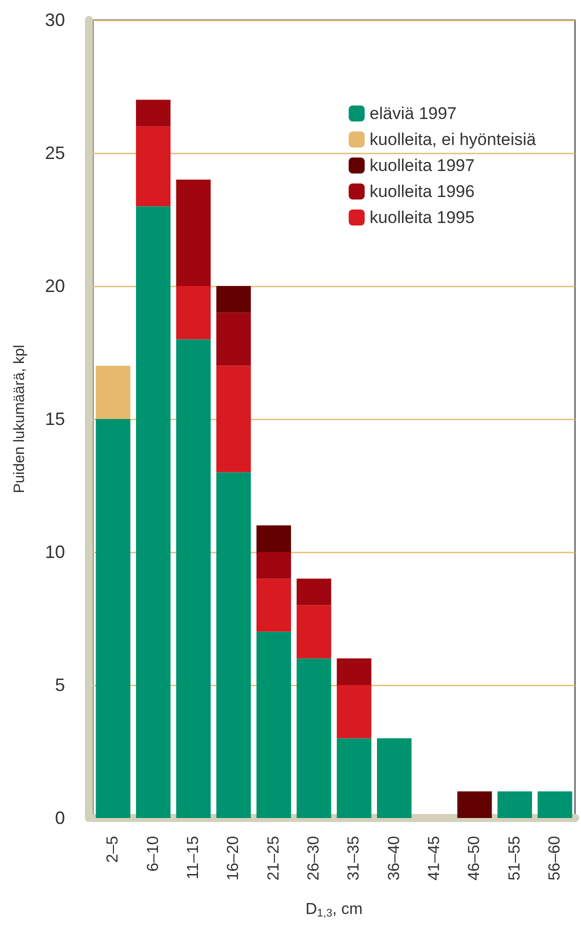 The height and width of the screenshot is (930, 581). I want to click on y-tick-label: 0, so click(59, 818).